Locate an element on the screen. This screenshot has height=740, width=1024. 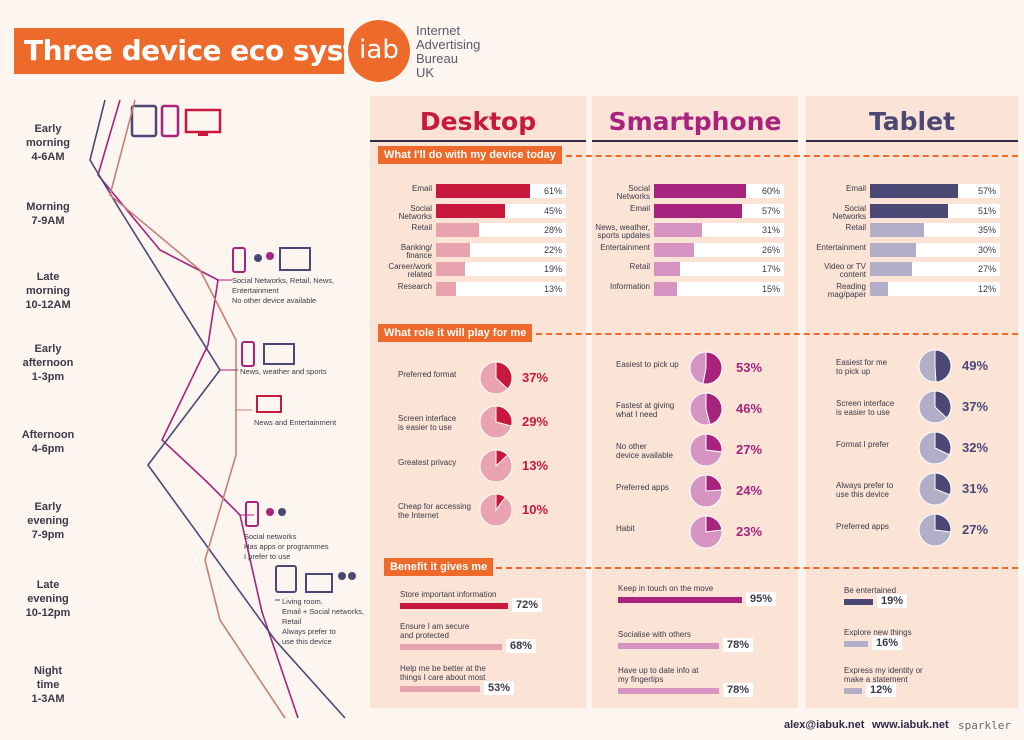
timeline-icons is located at coordinates (294, 420).